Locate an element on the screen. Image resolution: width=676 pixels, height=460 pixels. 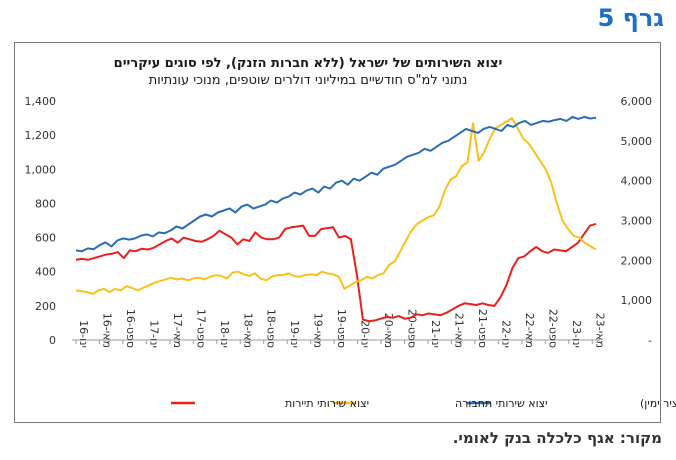
x-tick-label: מאי-18 is located at coordinates (247, 330).